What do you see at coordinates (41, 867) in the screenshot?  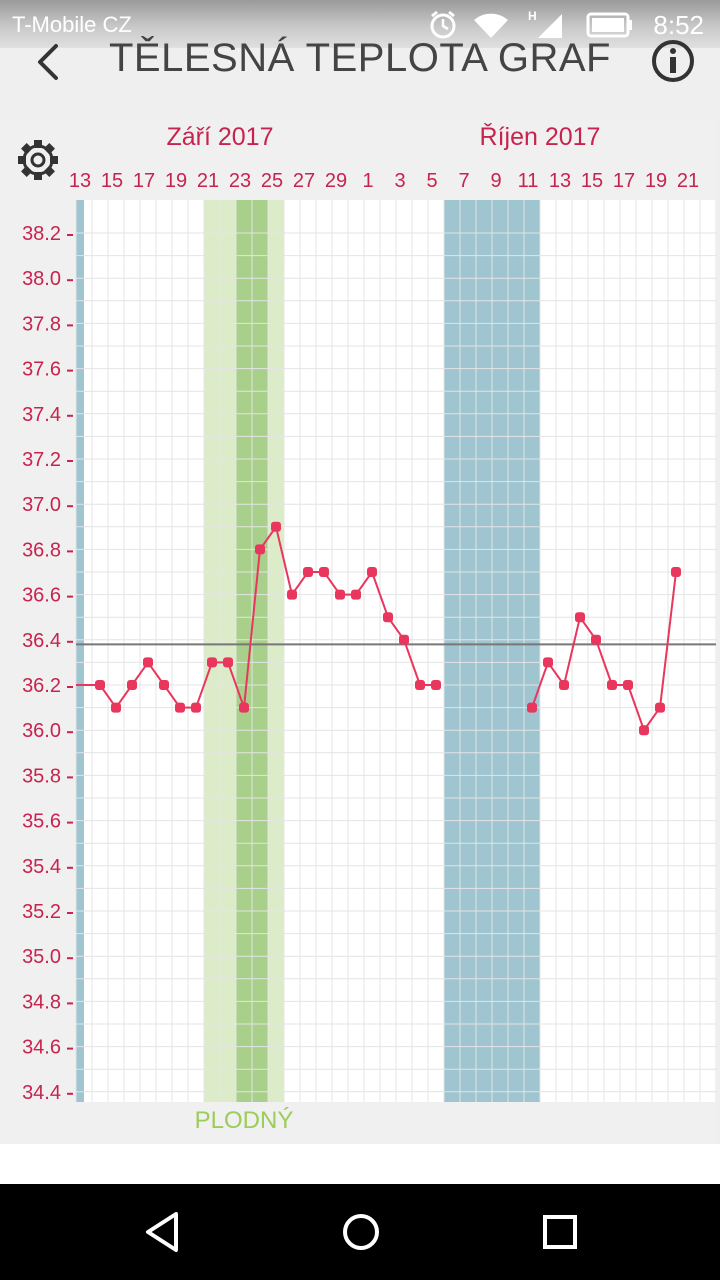 I see `y-tick-label: 35.4` at bounding box center [41, 867].